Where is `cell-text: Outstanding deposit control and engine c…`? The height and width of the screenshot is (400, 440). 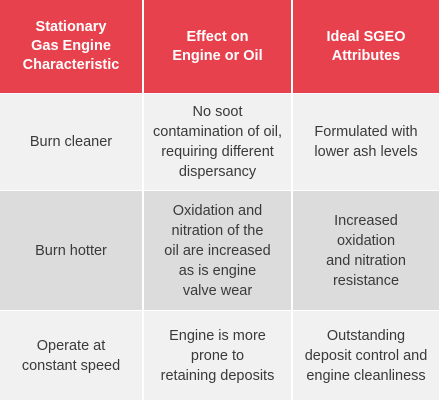 cell-text: Outstanding deposit control and engine c… is located at coordinates (366, 355).